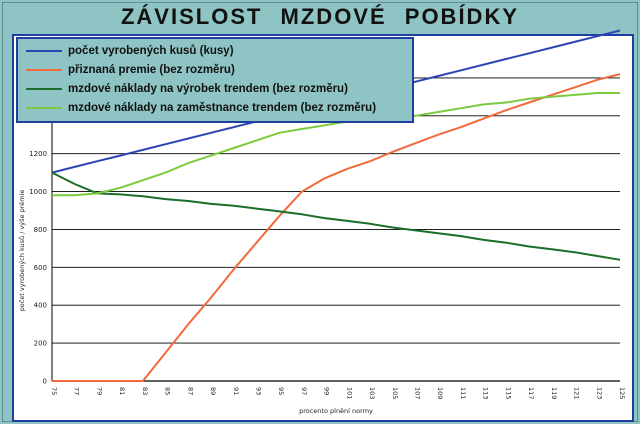 Image resolution: width=640 pixels, height=424 pixels. What do you see at coordinates (440, 393) in the screenshot?
I see `x-tick-label: 109` at bounding box center [440, 393].